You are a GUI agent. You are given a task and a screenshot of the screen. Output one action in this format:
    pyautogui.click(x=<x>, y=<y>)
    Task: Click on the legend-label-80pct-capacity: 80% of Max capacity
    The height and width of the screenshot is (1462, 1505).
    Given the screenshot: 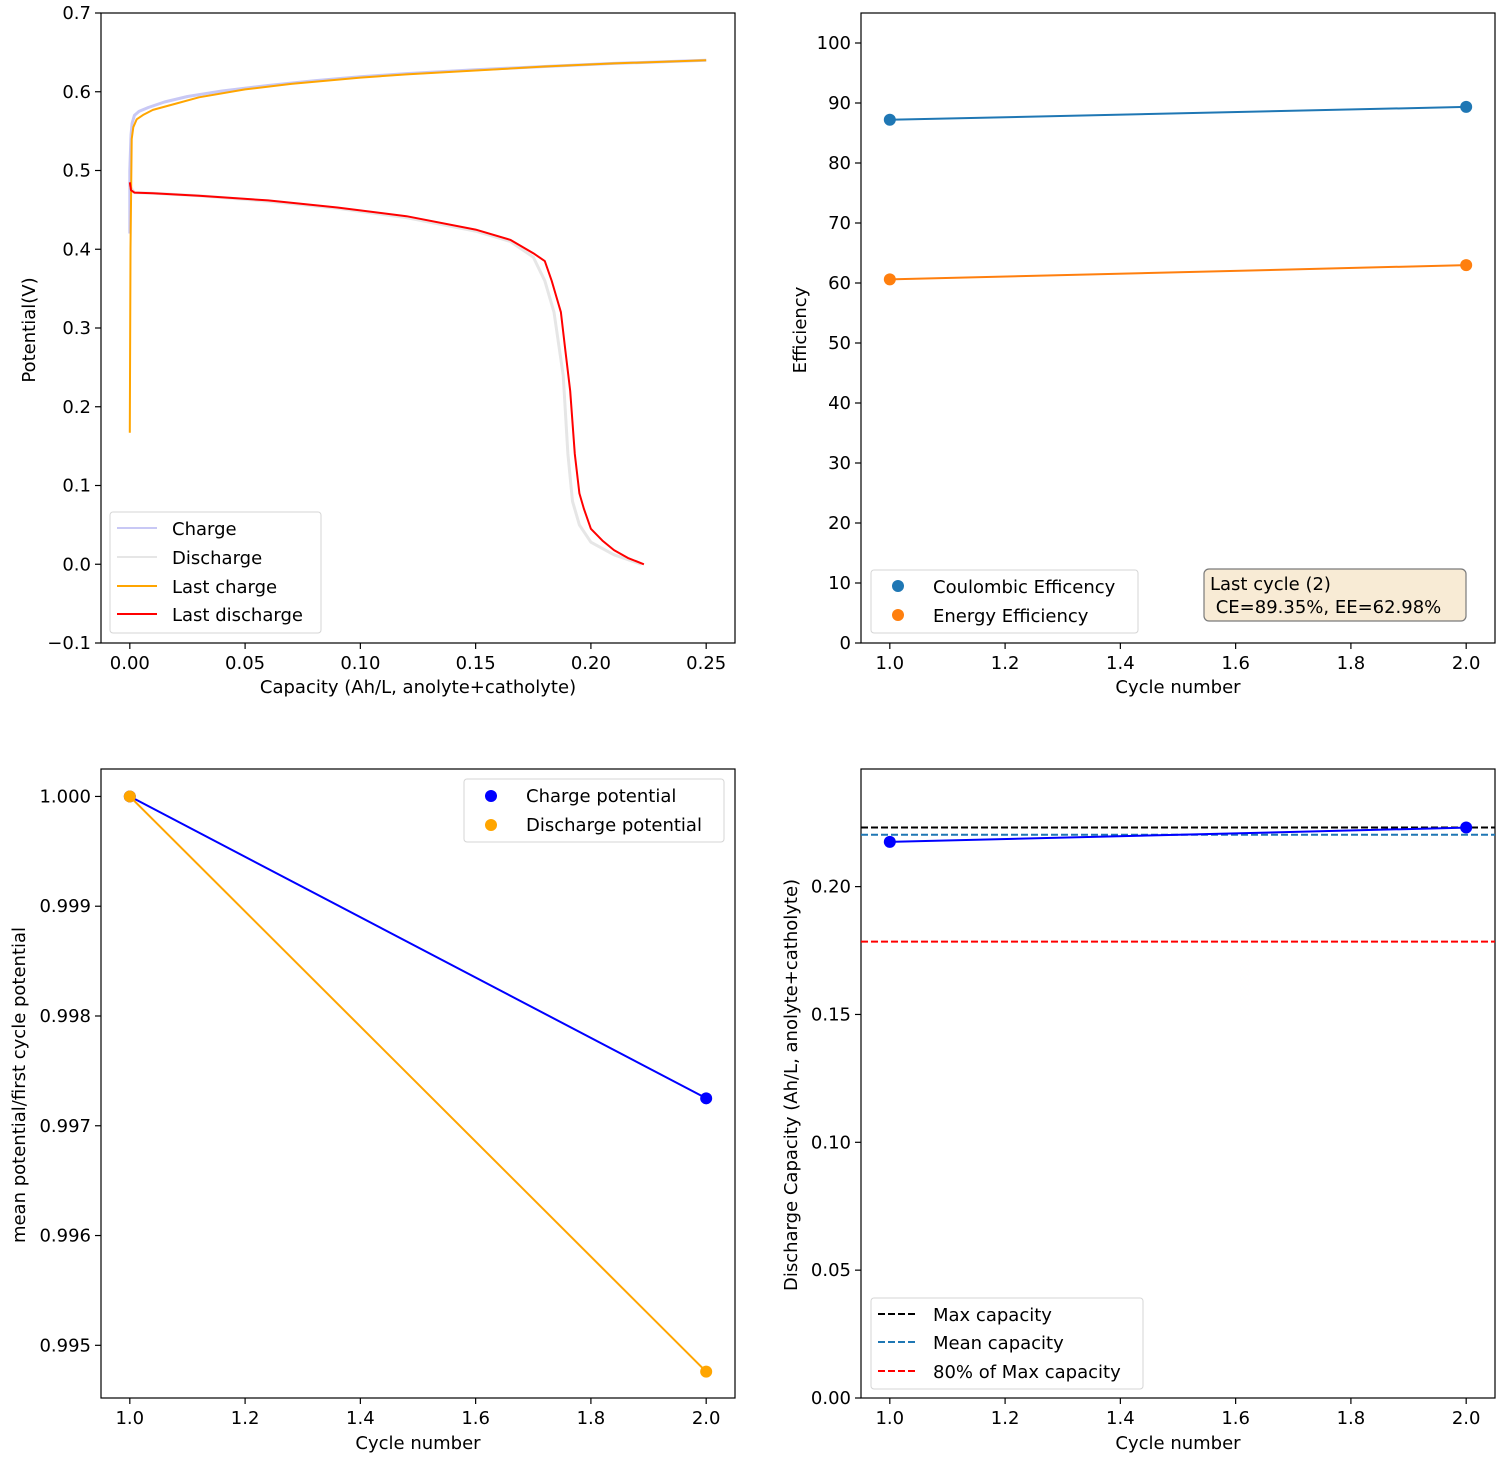 What is the action you would take?
    pyautogui.click(x=1027, y=1372)
    